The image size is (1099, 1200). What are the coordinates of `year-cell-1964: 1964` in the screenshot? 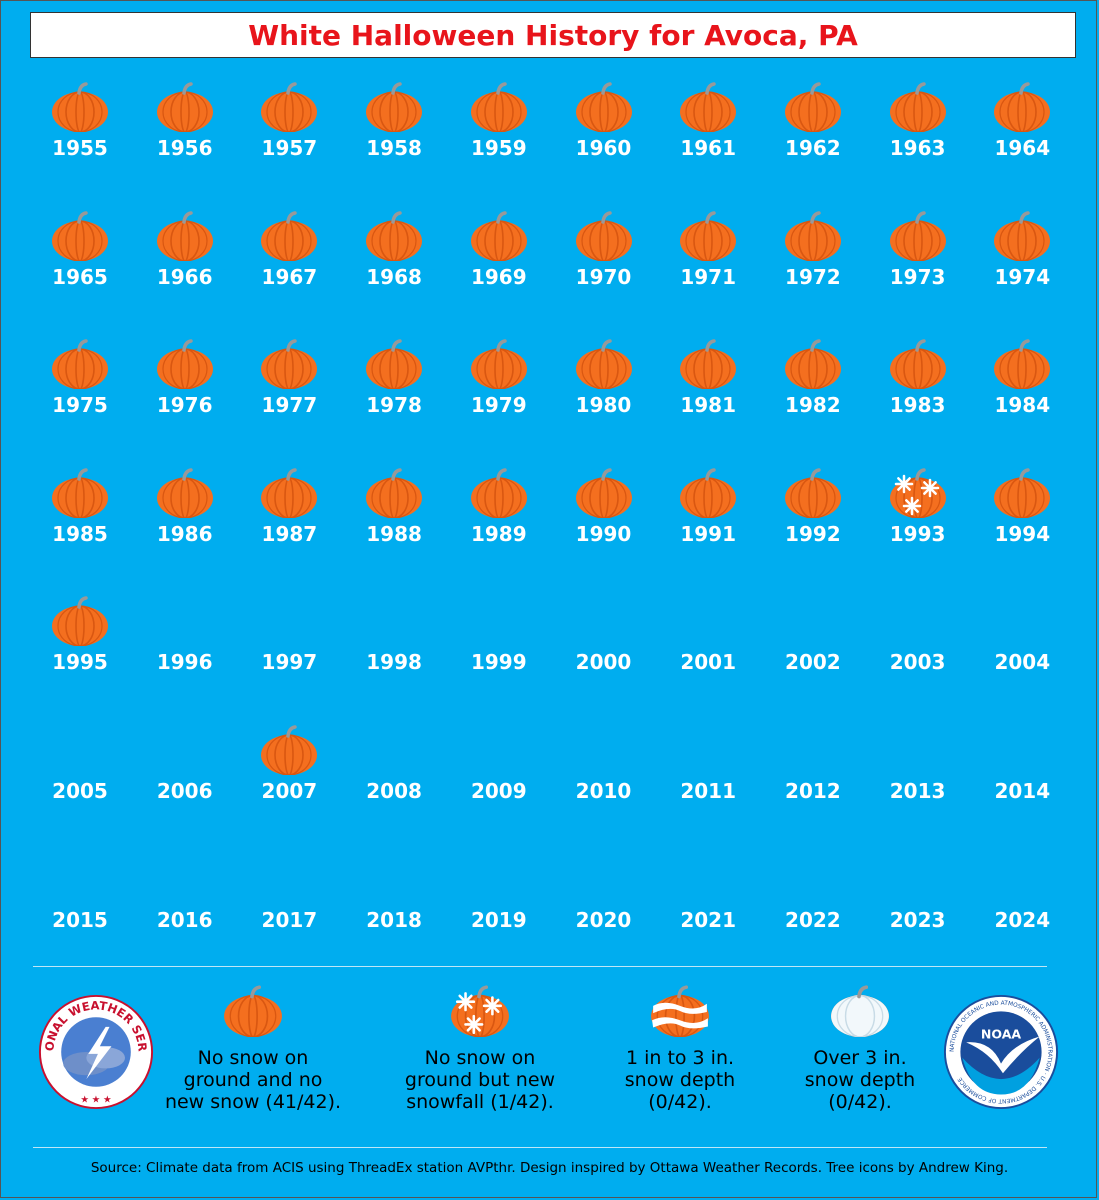 It's located at (1022, 146).